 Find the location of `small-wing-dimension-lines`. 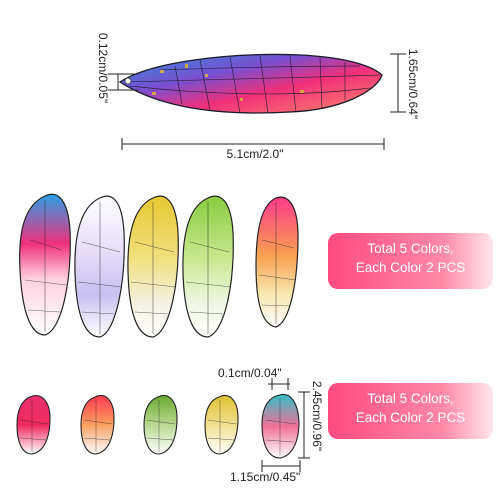

small-wing-dimension-lines is located at coordinates (285, 425).